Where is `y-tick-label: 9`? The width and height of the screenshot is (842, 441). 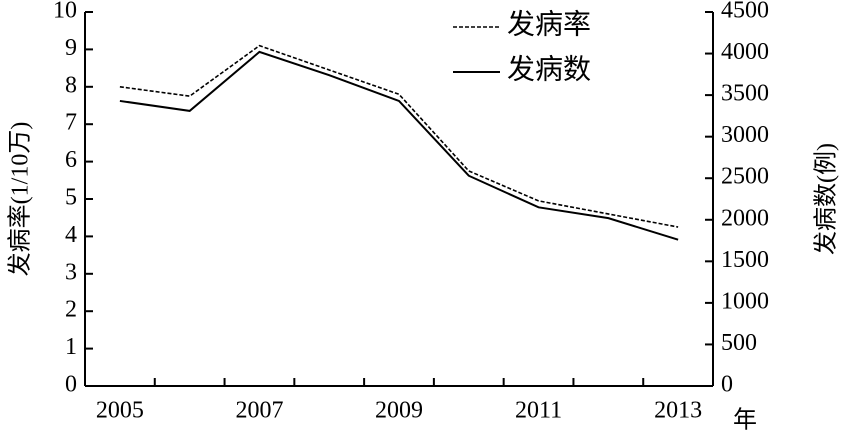 y-tick-label: 9 is located at coordinates (71, 48).